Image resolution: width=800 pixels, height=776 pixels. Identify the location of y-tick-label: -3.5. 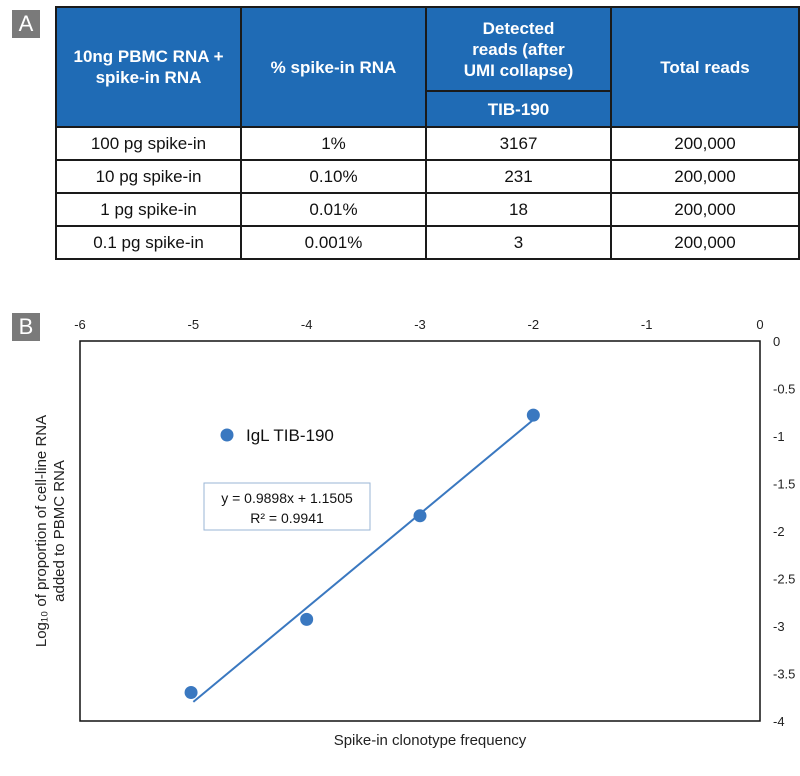
(784, 674).